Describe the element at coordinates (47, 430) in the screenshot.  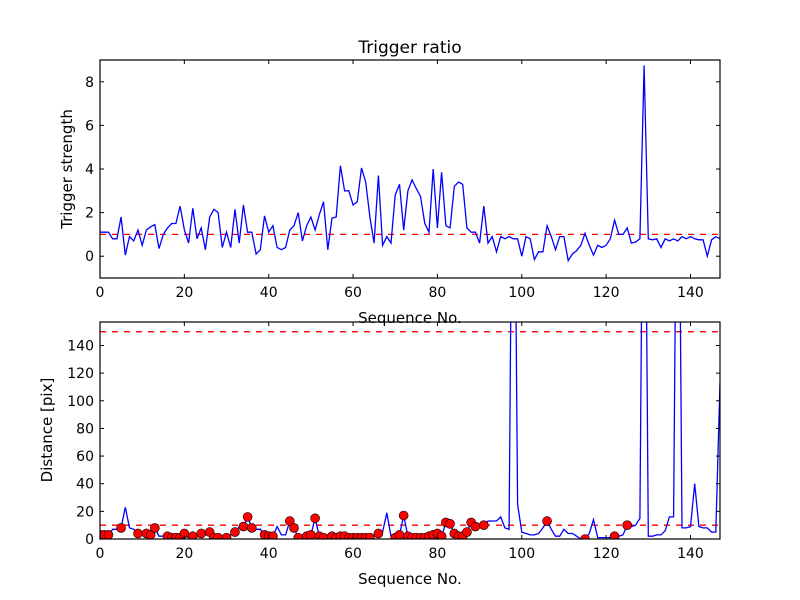
I see `bottom-y-axis-label: Distance [pix]` at that location.